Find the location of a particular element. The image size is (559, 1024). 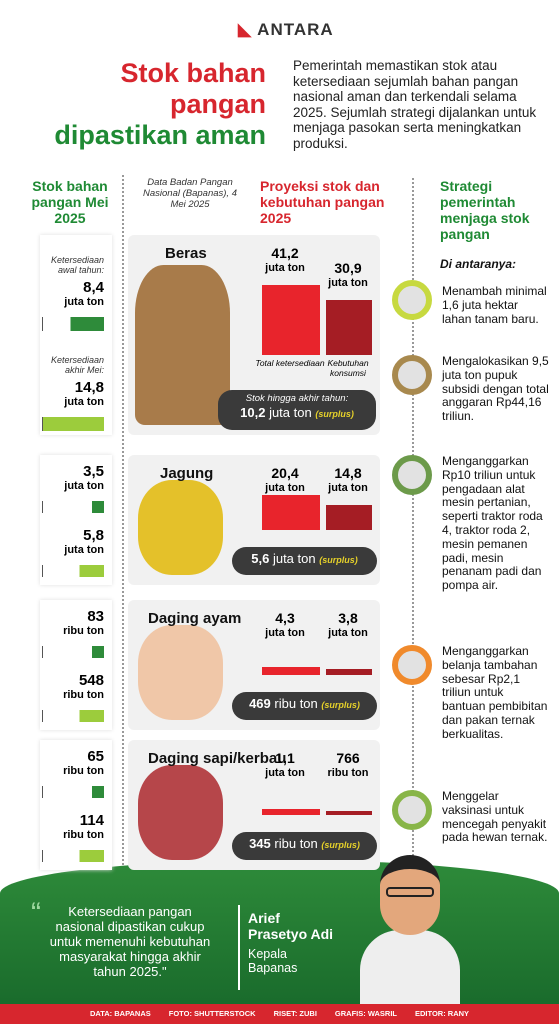

supply-value: 4,3 is located at coordinates (285, 618).